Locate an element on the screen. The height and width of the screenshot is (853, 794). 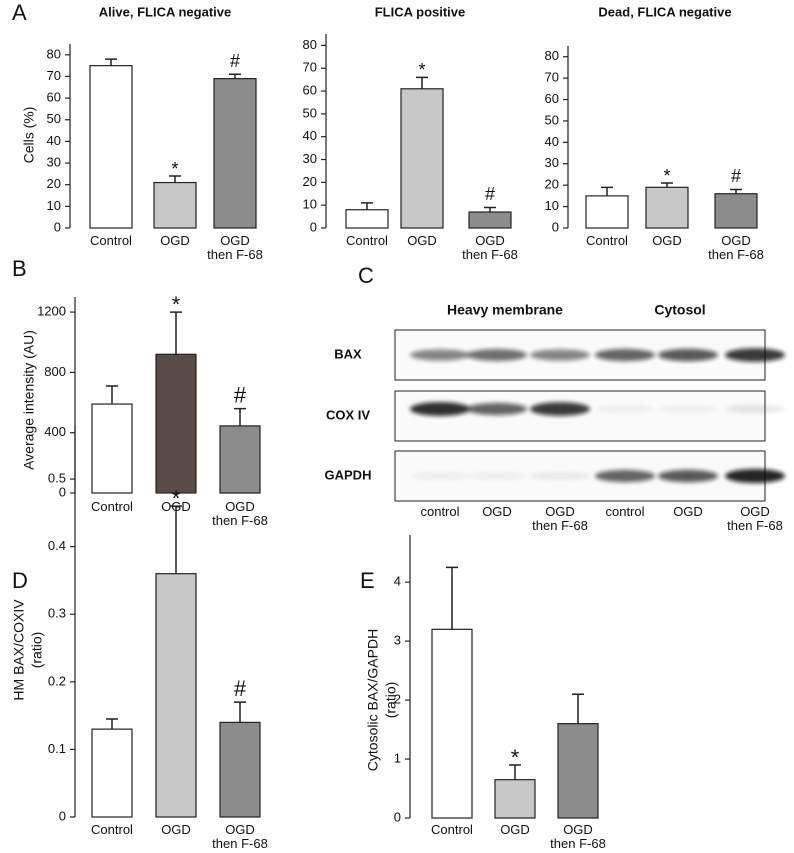
group-label: Cytosol is located at coordinates (679, 310).